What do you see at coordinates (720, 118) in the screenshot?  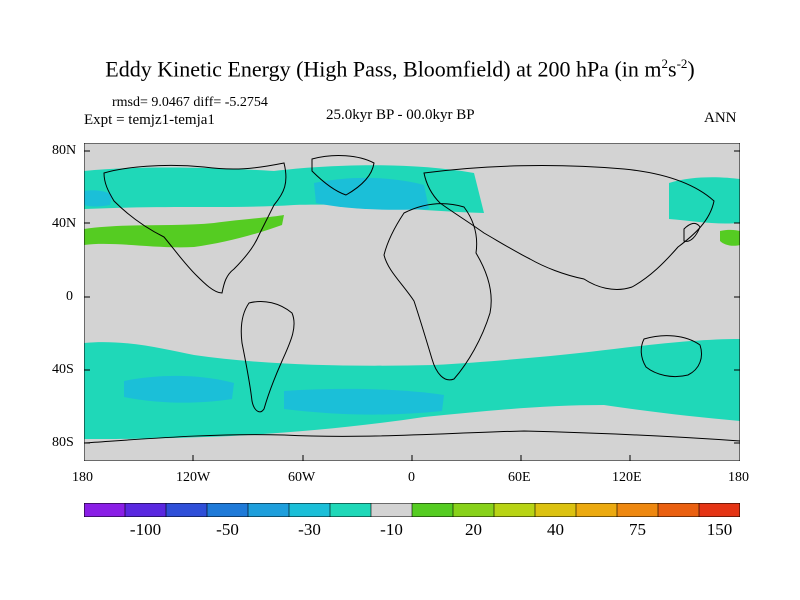 I see `season-label: ANN` at bounding box center [720, 118].